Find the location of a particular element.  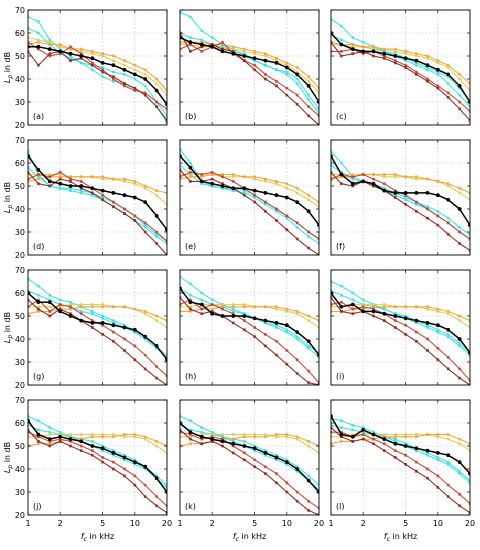

panel-k: (k)1 2 5 10 20 fc in kHz is located at coordinates (250, 471).